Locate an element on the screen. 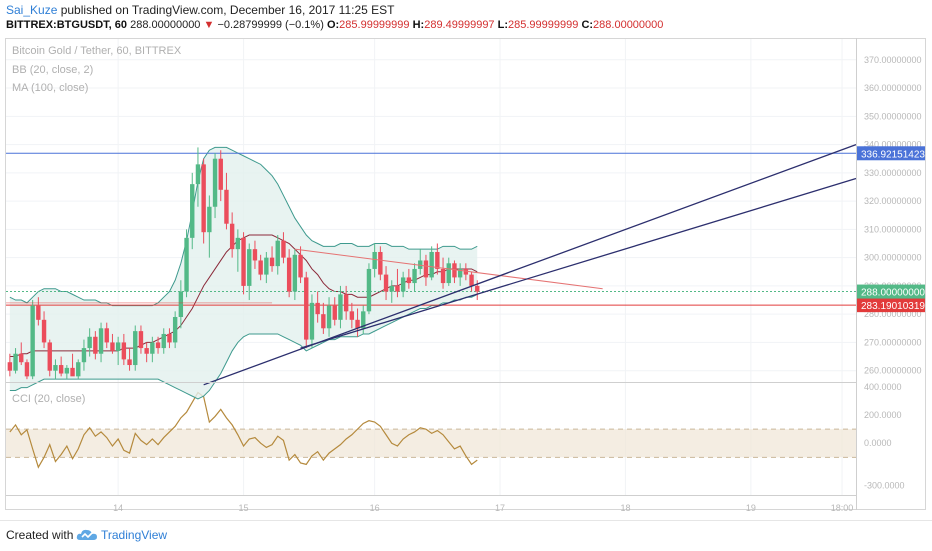  bb-lower-line is located at coordinates (243, 346).